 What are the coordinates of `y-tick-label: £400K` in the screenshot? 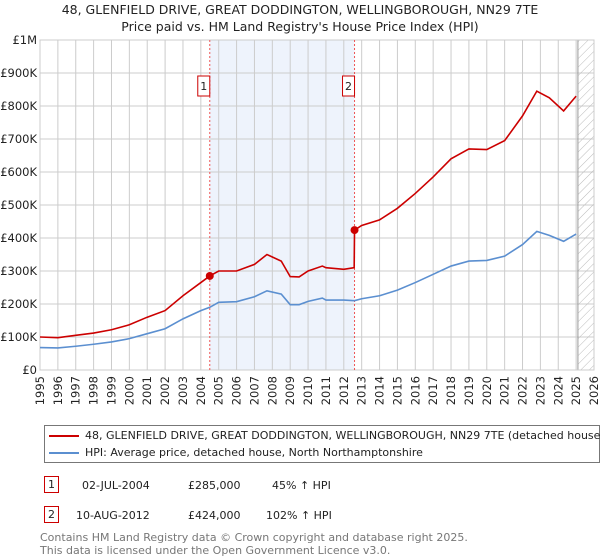 It's located at (18, 238).